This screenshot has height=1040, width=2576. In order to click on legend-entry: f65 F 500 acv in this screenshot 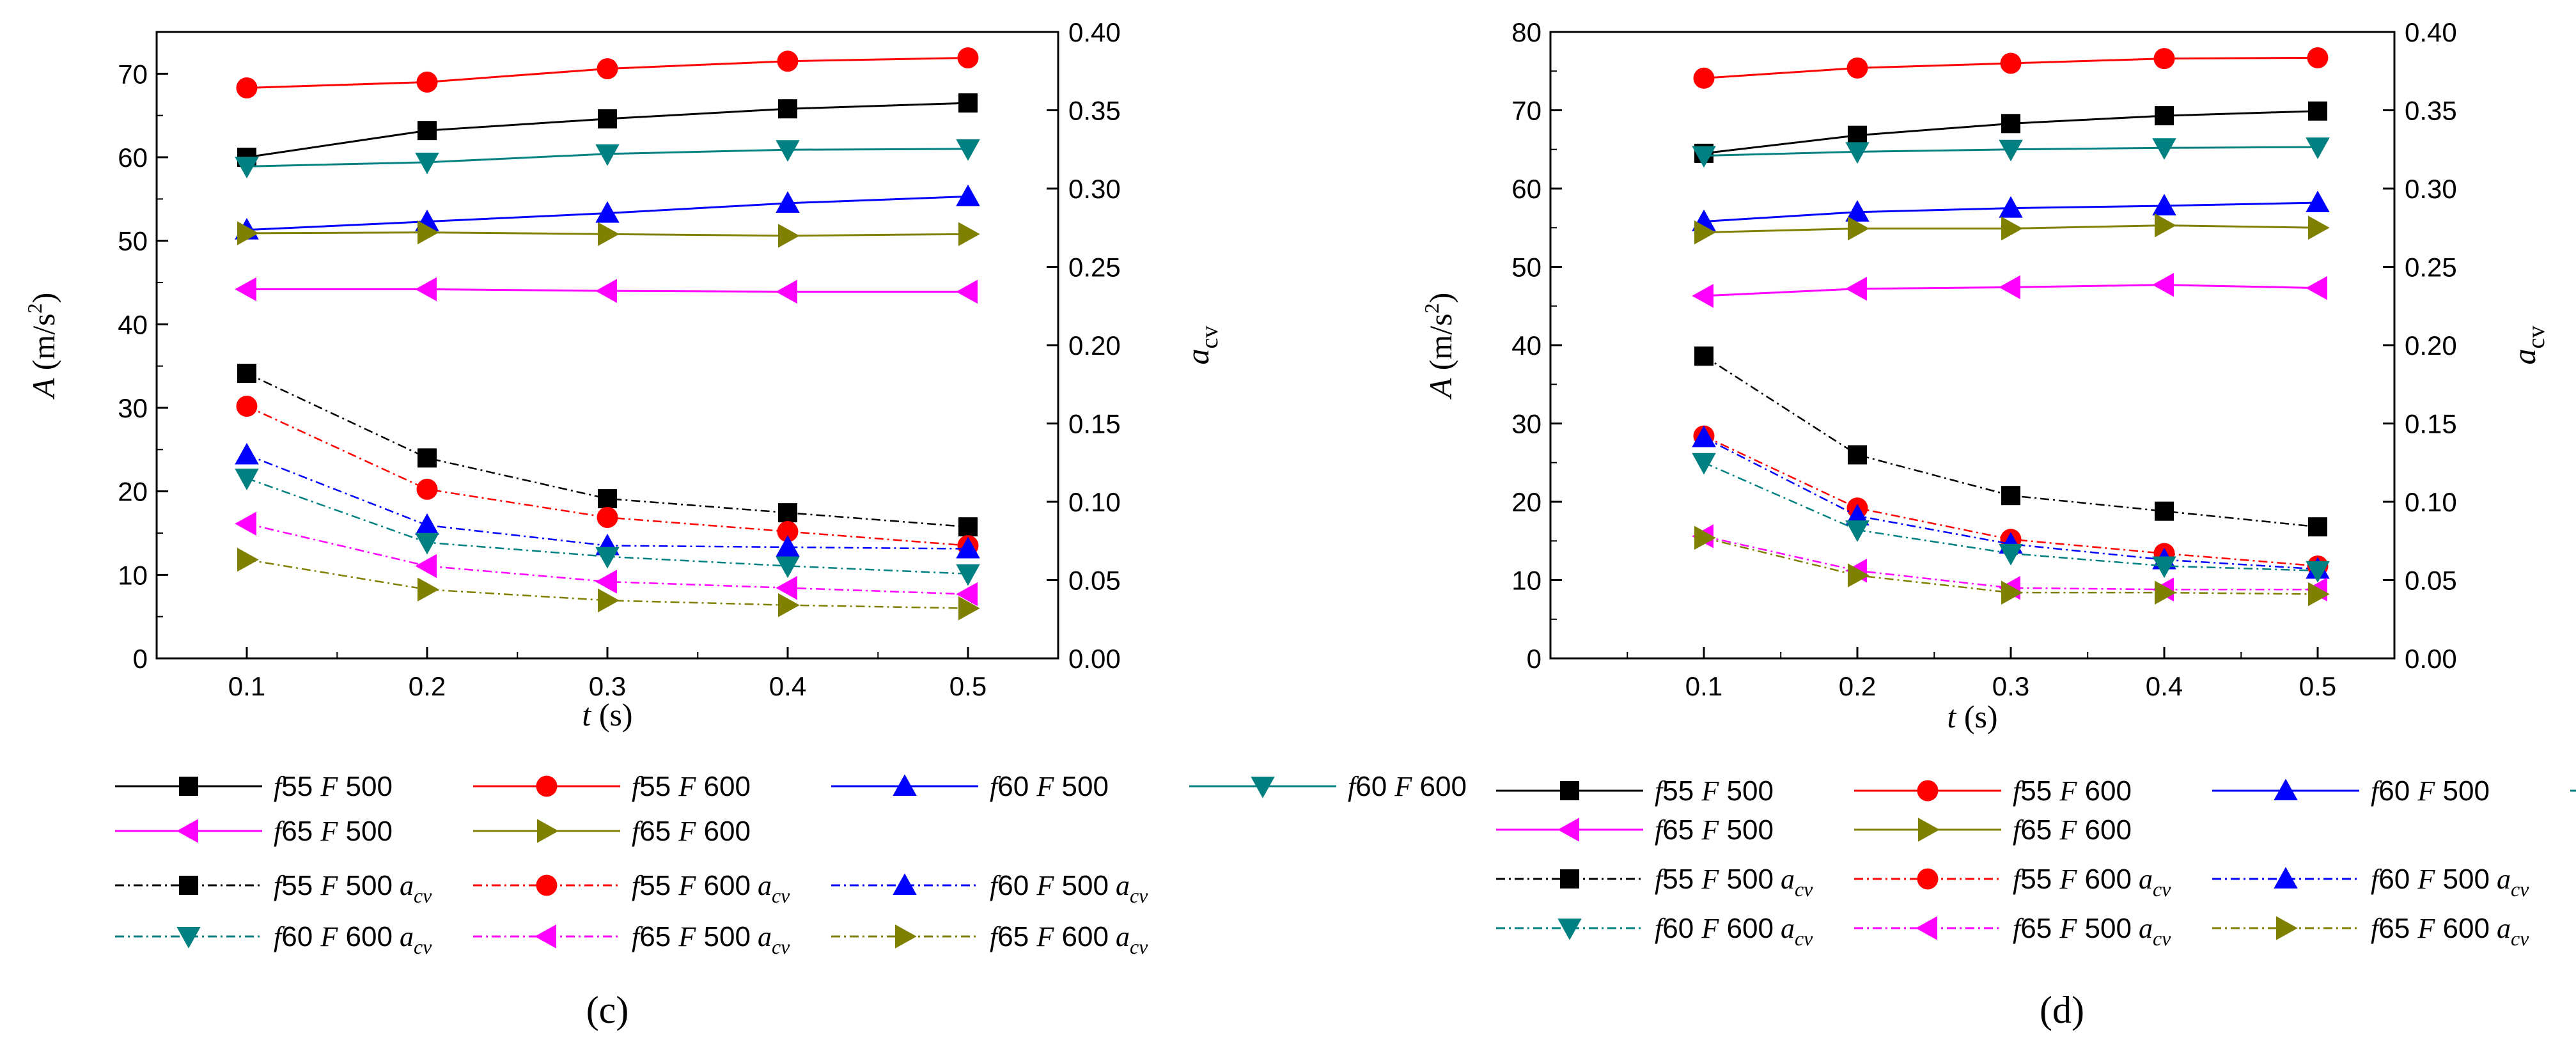, I will do `click(2013, 932)`.